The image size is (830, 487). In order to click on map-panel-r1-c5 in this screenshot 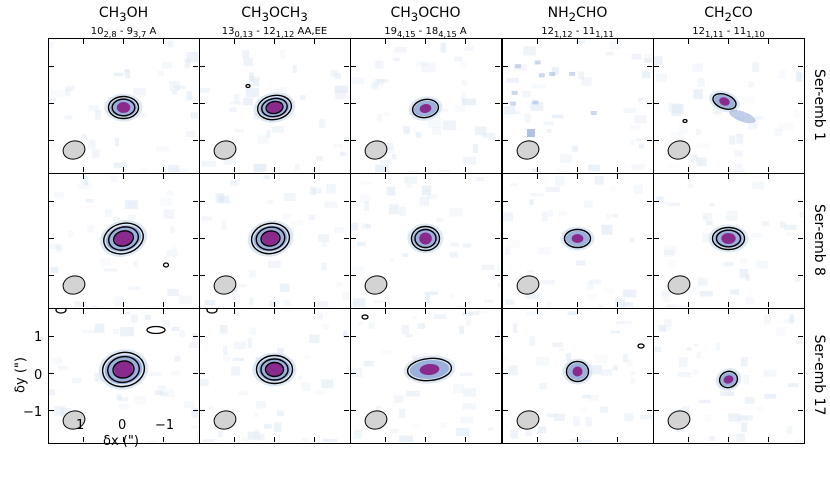, I will do `click(729, 106)`.